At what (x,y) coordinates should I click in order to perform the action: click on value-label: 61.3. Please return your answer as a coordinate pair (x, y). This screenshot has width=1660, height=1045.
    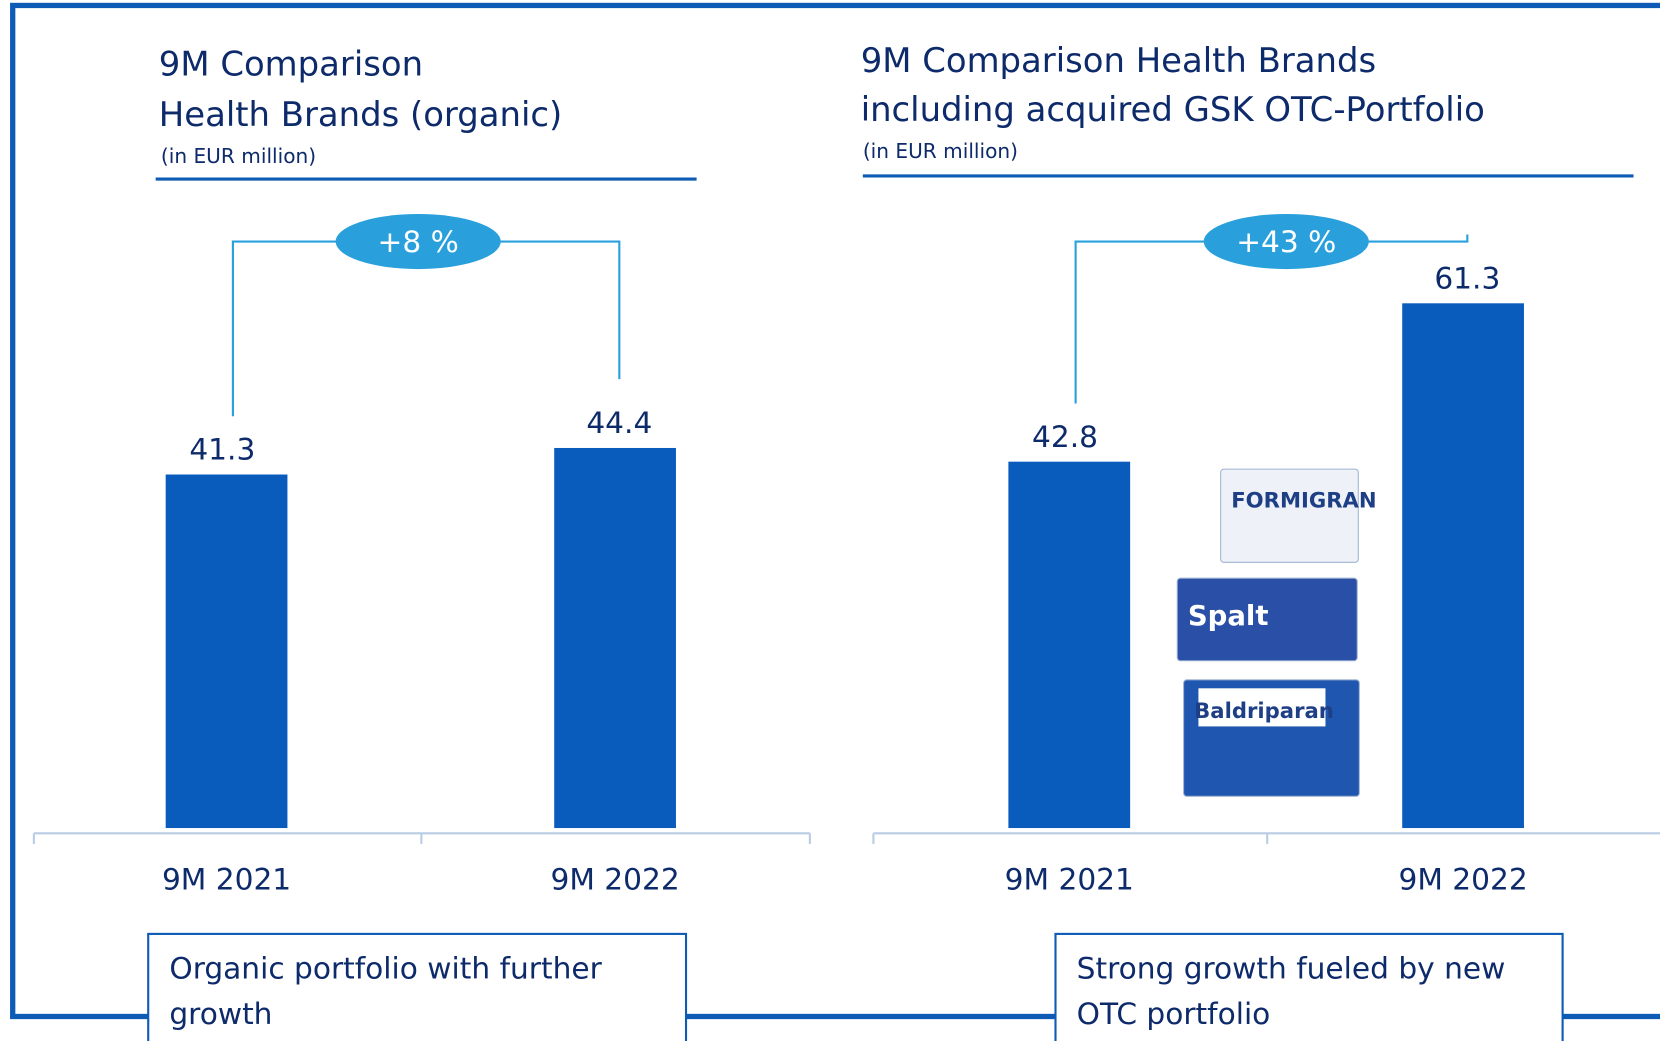
    Looking at the image, I should click on (1467, 277).